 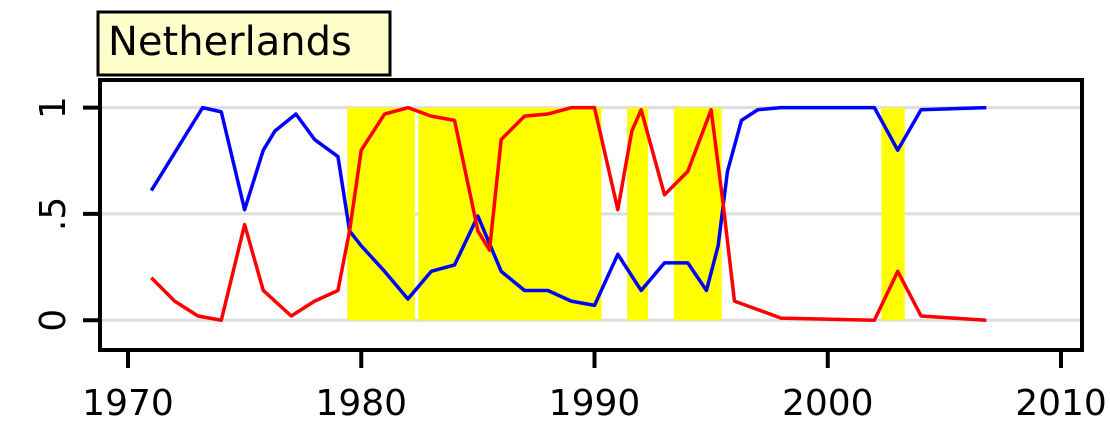 I want to click on chart-title: Netherlands, so click(x=230, y=42).